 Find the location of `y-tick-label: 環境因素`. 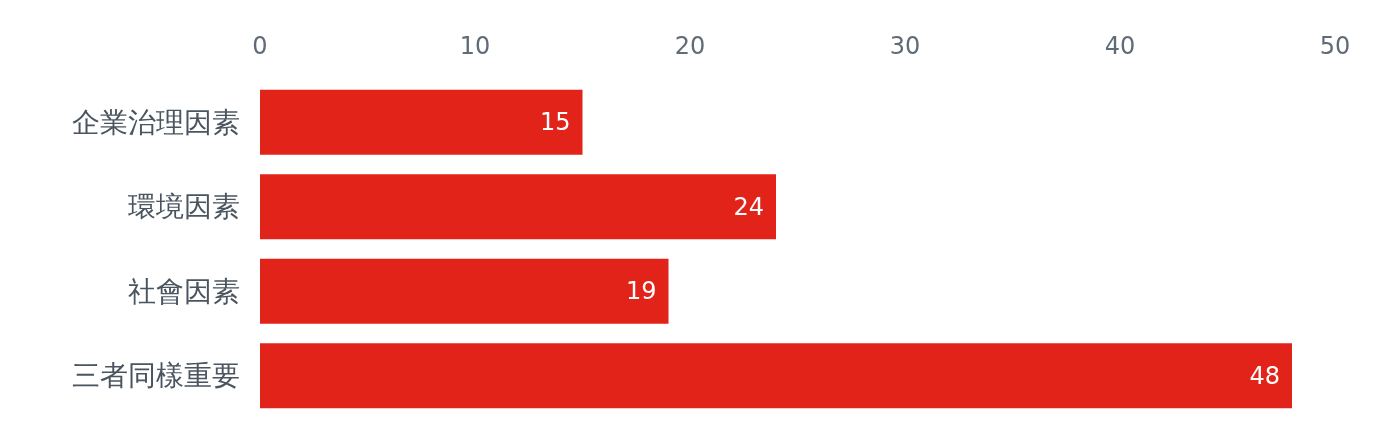

y-tick-label: 環境因素 is located at coordinates (184, 207).